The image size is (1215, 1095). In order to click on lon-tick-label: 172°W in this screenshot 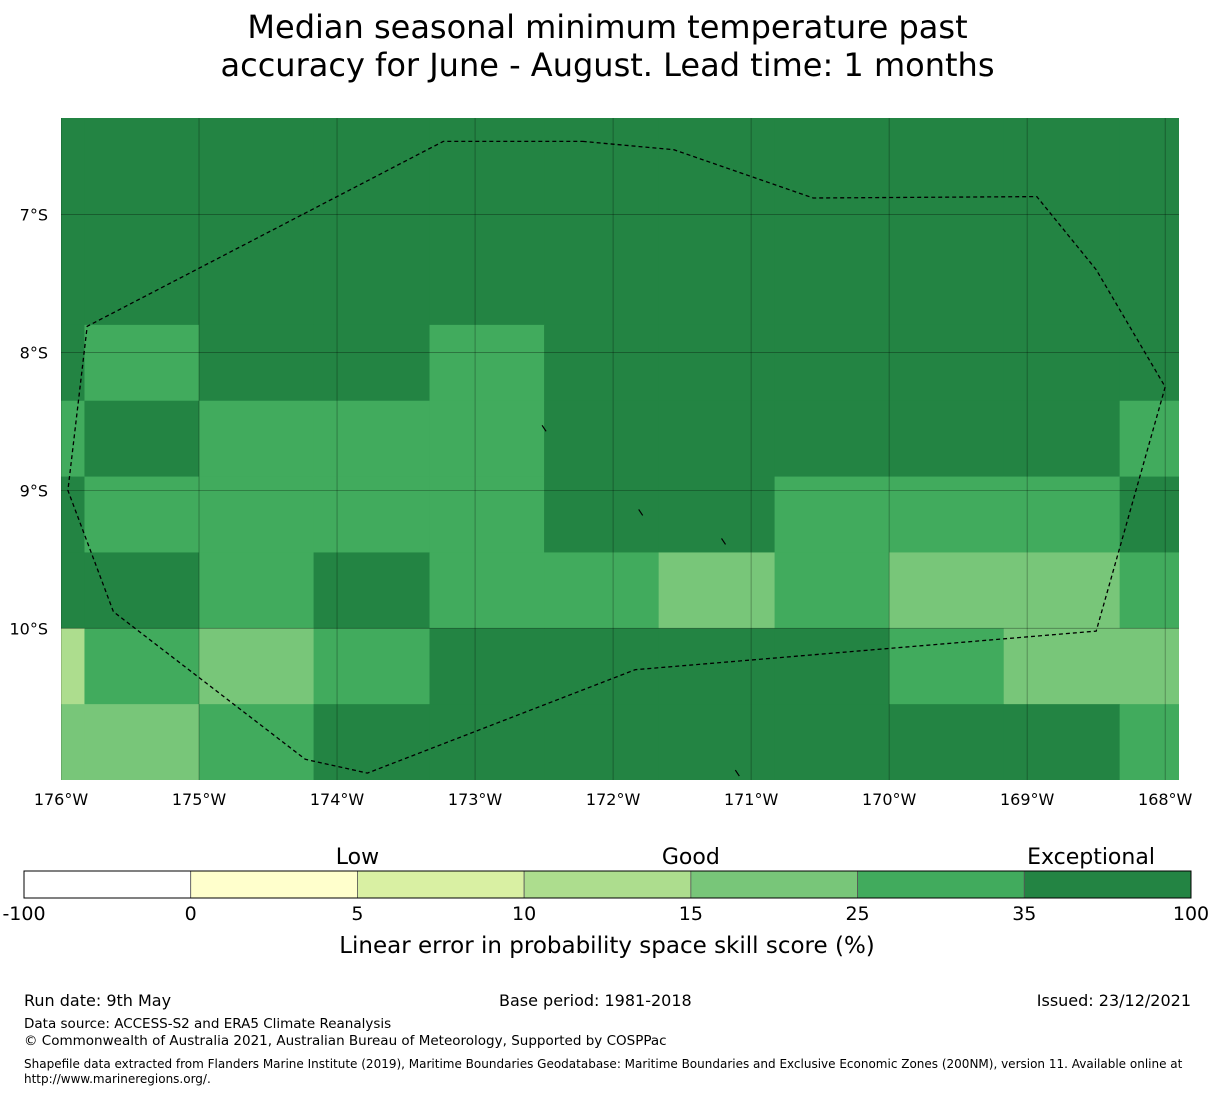, I will do `click(613, 799)`.